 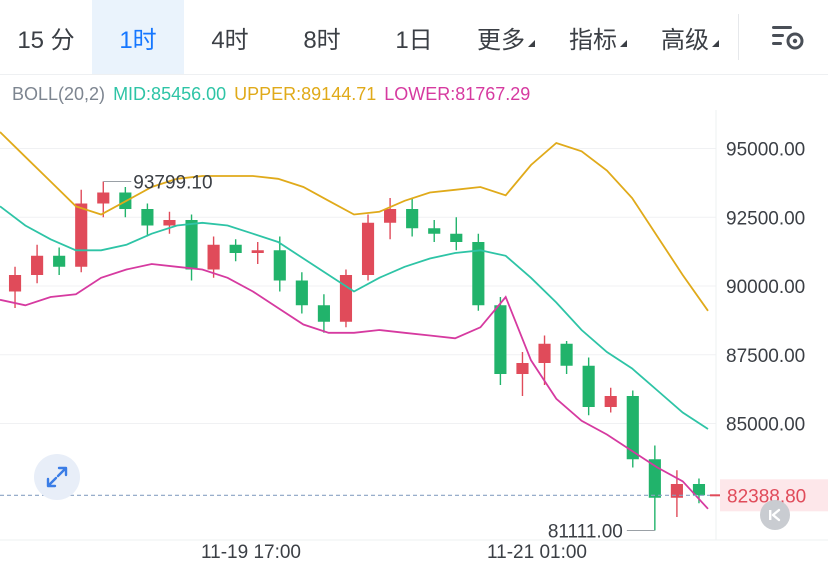 What do you see at coordinates (765, 150) in the screenshot?
I see `y-tick-label: 95000.00` at bounding box center [765, 150].